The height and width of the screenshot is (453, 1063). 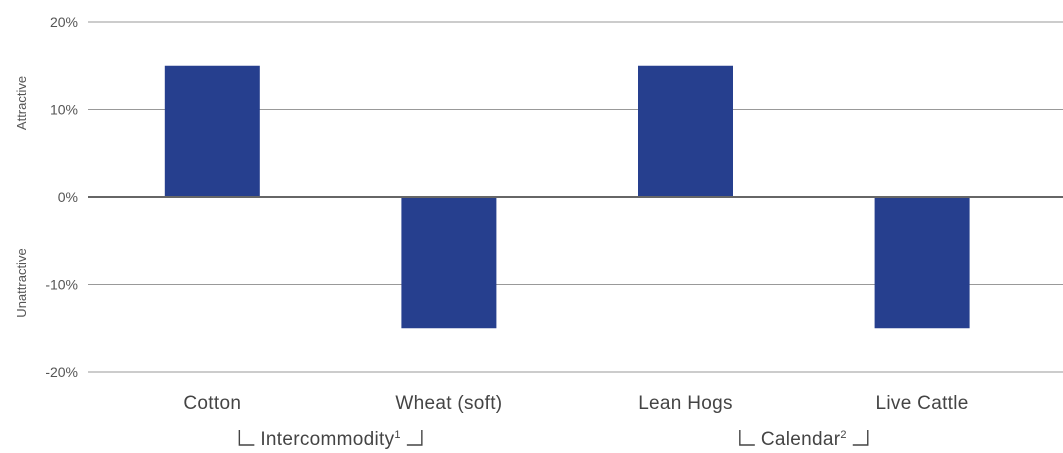 I want to click on y-tick-label: 10%, so click(x=64, y=110).